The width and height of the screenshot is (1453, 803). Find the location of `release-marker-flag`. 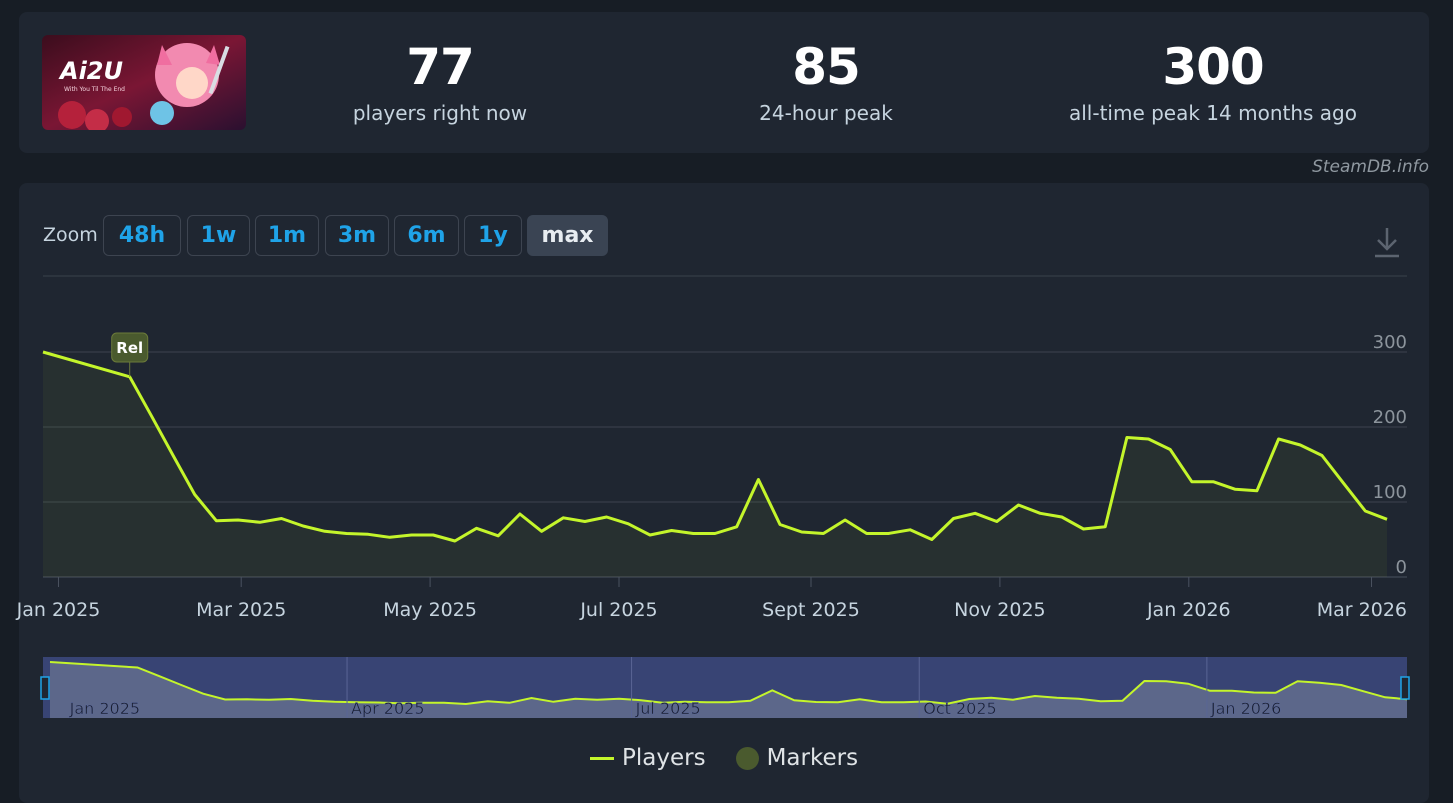

release-marker-flag is located at coordinates (130, 347).